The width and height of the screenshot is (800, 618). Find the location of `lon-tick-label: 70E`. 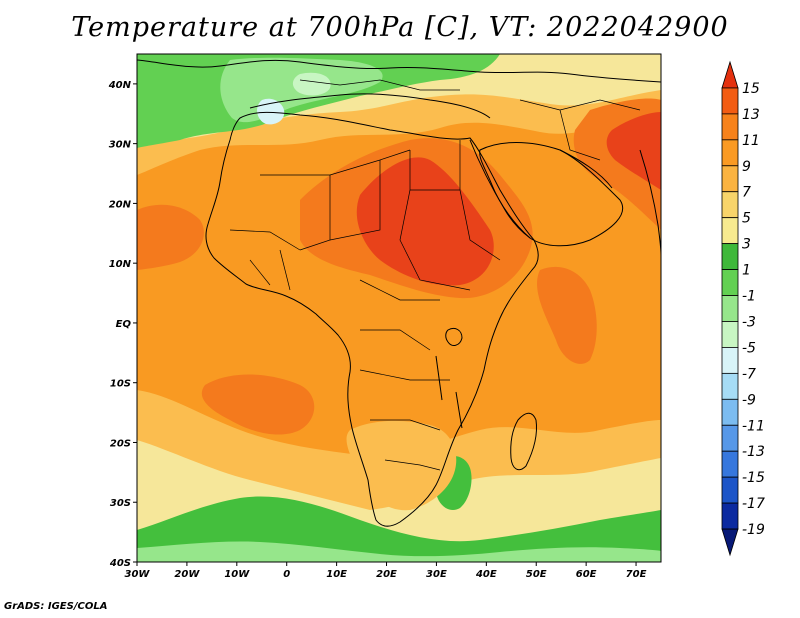

lon-tick-label: 70E is located at coordinates (636, 574).